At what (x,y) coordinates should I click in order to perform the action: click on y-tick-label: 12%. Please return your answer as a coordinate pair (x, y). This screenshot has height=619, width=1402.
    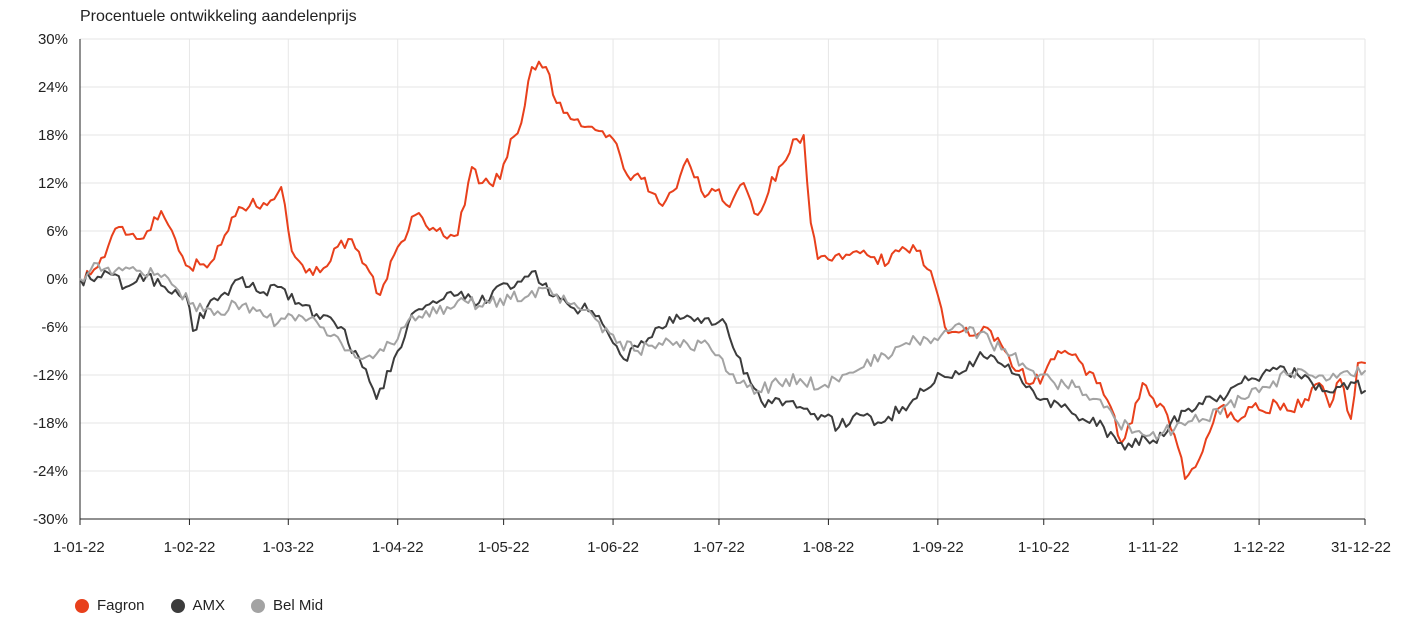
    Looking at the image, I should click on (53, 183).